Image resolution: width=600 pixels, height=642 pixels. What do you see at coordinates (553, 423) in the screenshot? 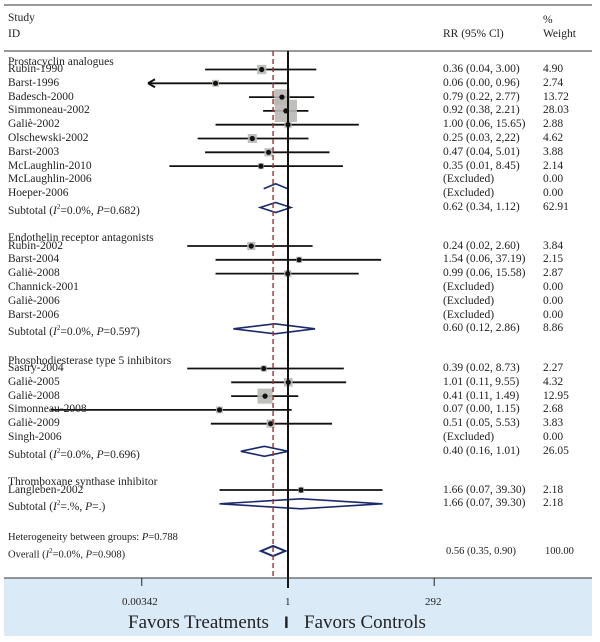
I see `weight-text: 3.83` at bounding box center [553, 423].